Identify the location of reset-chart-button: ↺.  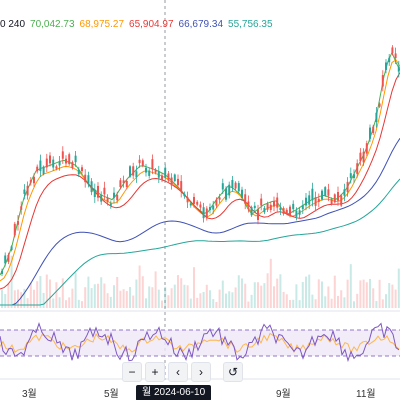
(233, 372).